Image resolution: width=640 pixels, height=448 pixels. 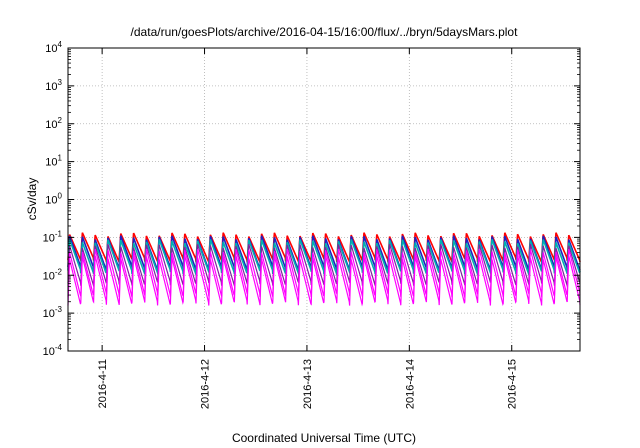 I want to click on y-tick-label: 10³, so click(x=53, y=85).